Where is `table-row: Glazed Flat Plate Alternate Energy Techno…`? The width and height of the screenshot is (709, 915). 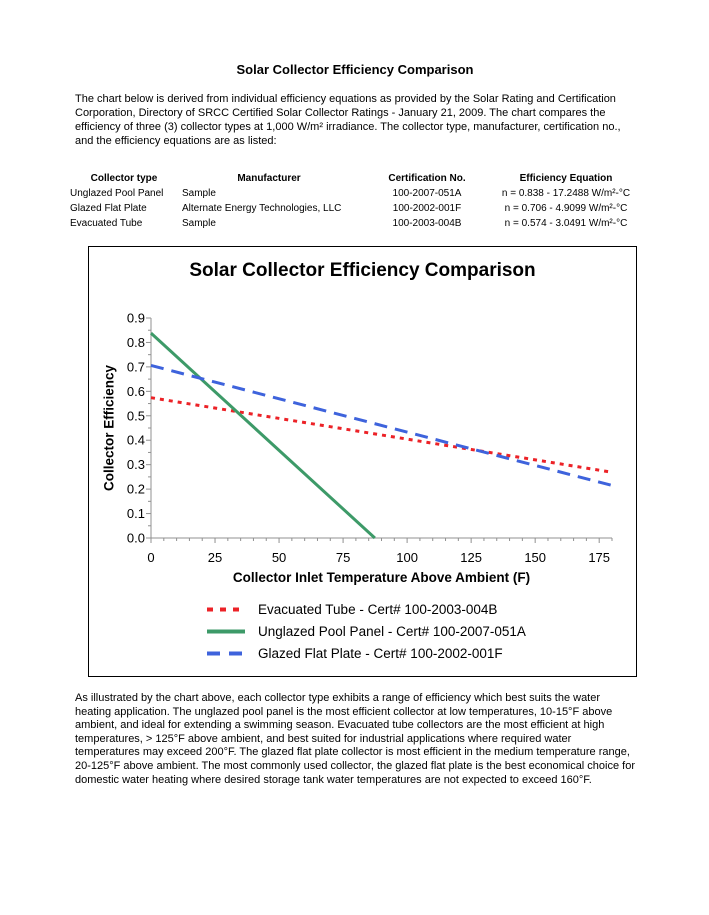 table-row: Glazed Flat Plate Alternate Energy Techno… is located at coordinates (352, 208).